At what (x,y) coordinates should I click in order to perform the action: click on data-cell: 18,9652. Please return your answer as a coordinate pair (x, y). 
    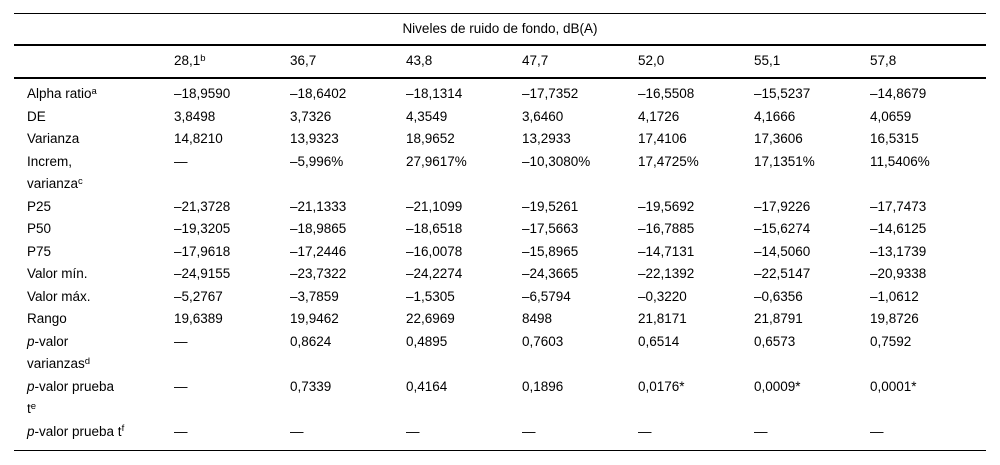
    Looking at the image, I should click on (430, 138).